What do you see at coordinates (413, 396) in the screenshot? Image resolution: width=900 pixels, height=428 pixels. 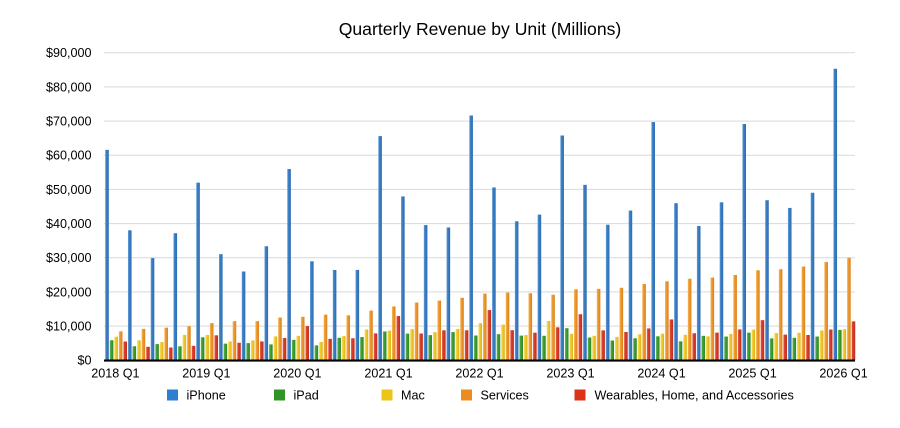 I see `svg-text: Mac` at bounding box center [413, 396].